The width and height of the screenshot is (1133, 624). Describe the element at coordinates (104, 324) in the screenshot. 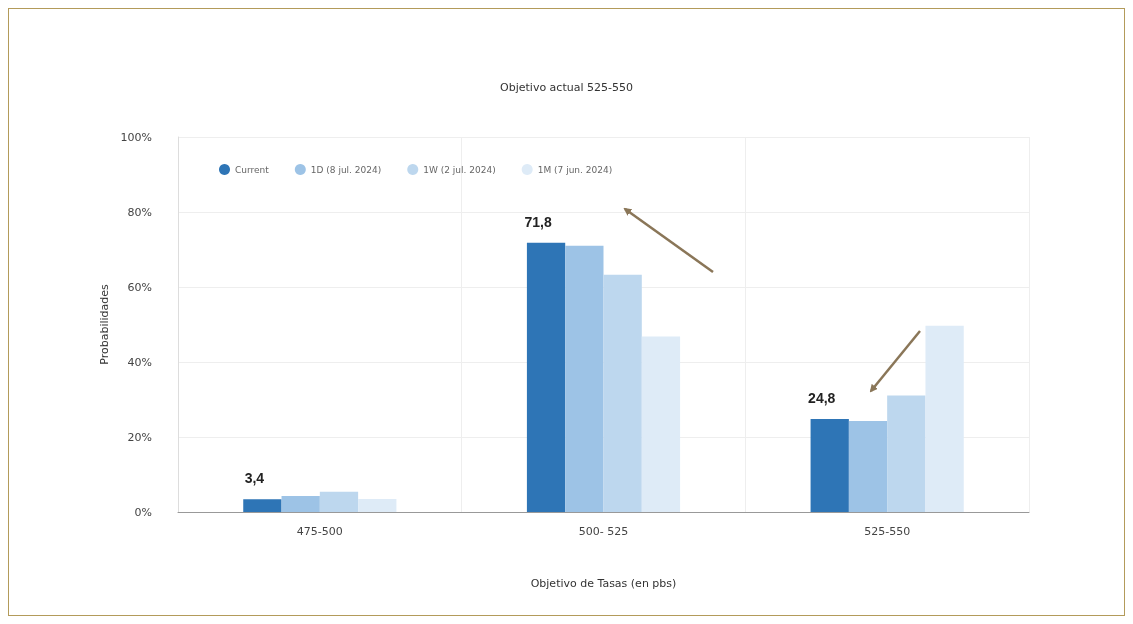

I see `y-axis-title: Probabilidades` at that location.